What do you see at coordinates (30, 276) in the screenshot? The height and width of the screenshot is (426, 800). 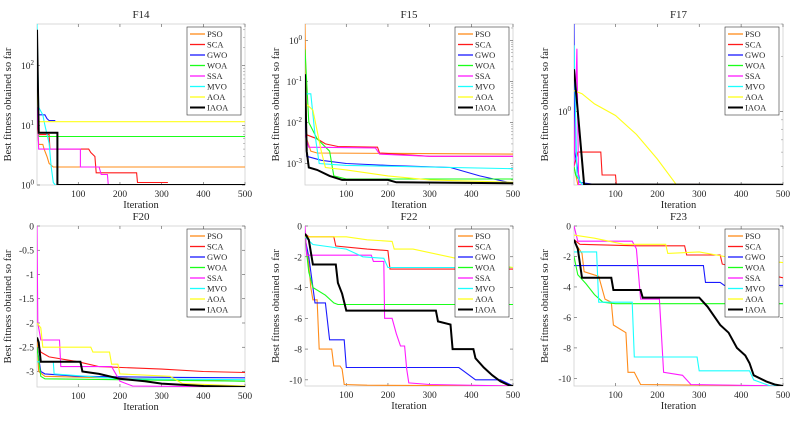 I see `y-tick-label: -1` at bounding box center [30, 276].